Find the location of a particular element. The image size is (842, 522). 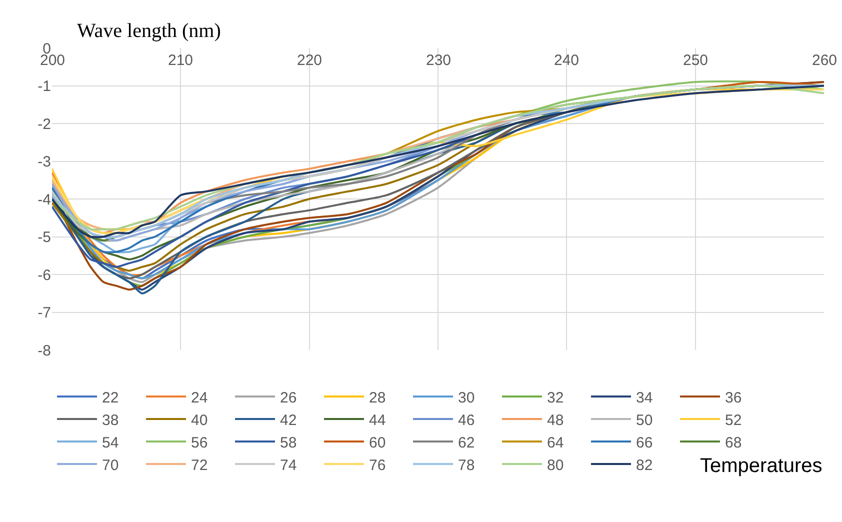

y-tick-label: -7 is located at coordinates (44, 313).